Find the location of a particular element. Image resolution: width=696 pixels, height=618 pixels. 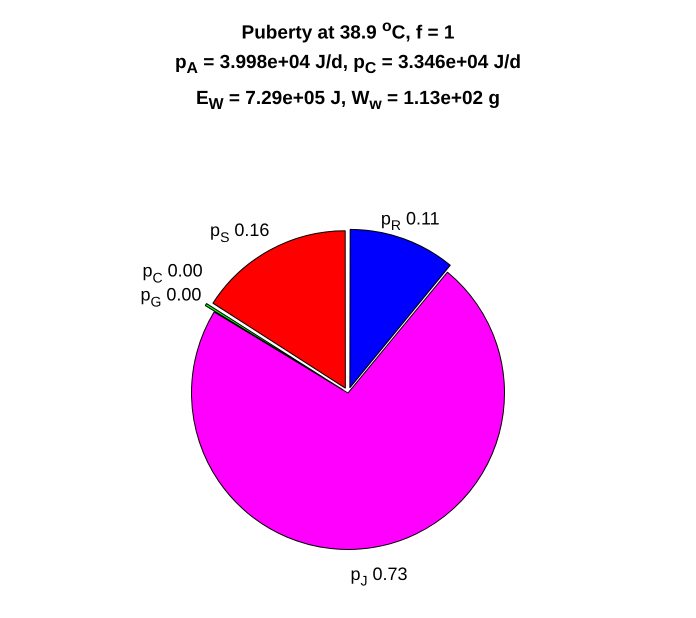

chart-title: Puberty at 38.9 $^{o}$C, f = 1 is located at coordinates (348, 31).